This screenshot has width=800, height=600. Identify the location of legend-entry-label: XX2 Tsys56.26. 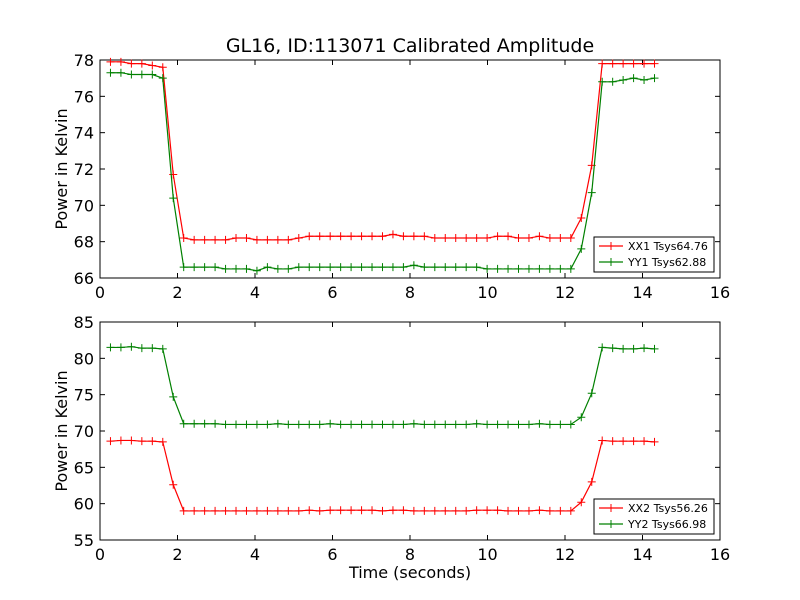
(668, 508).